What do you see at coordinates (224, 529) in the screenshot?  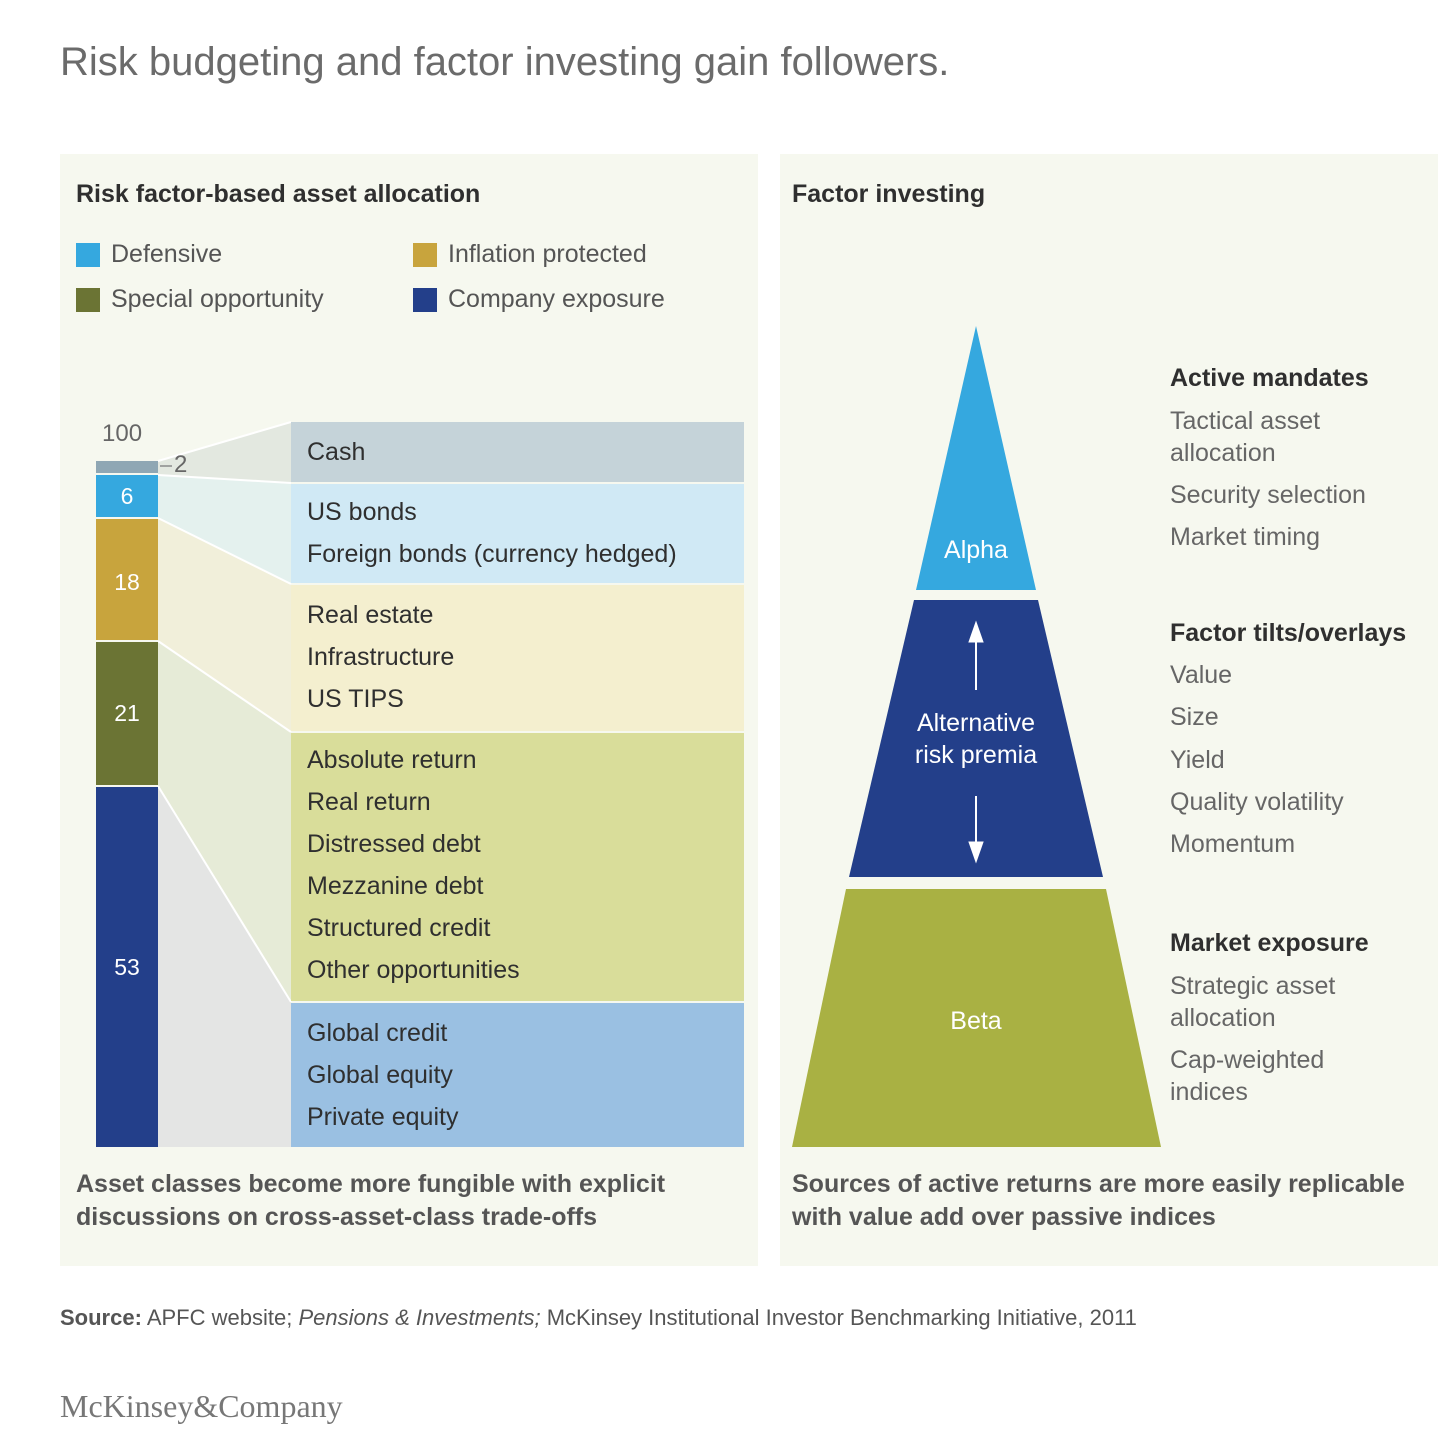 I see `wedge-defensive` at bounding box center [224, 529].